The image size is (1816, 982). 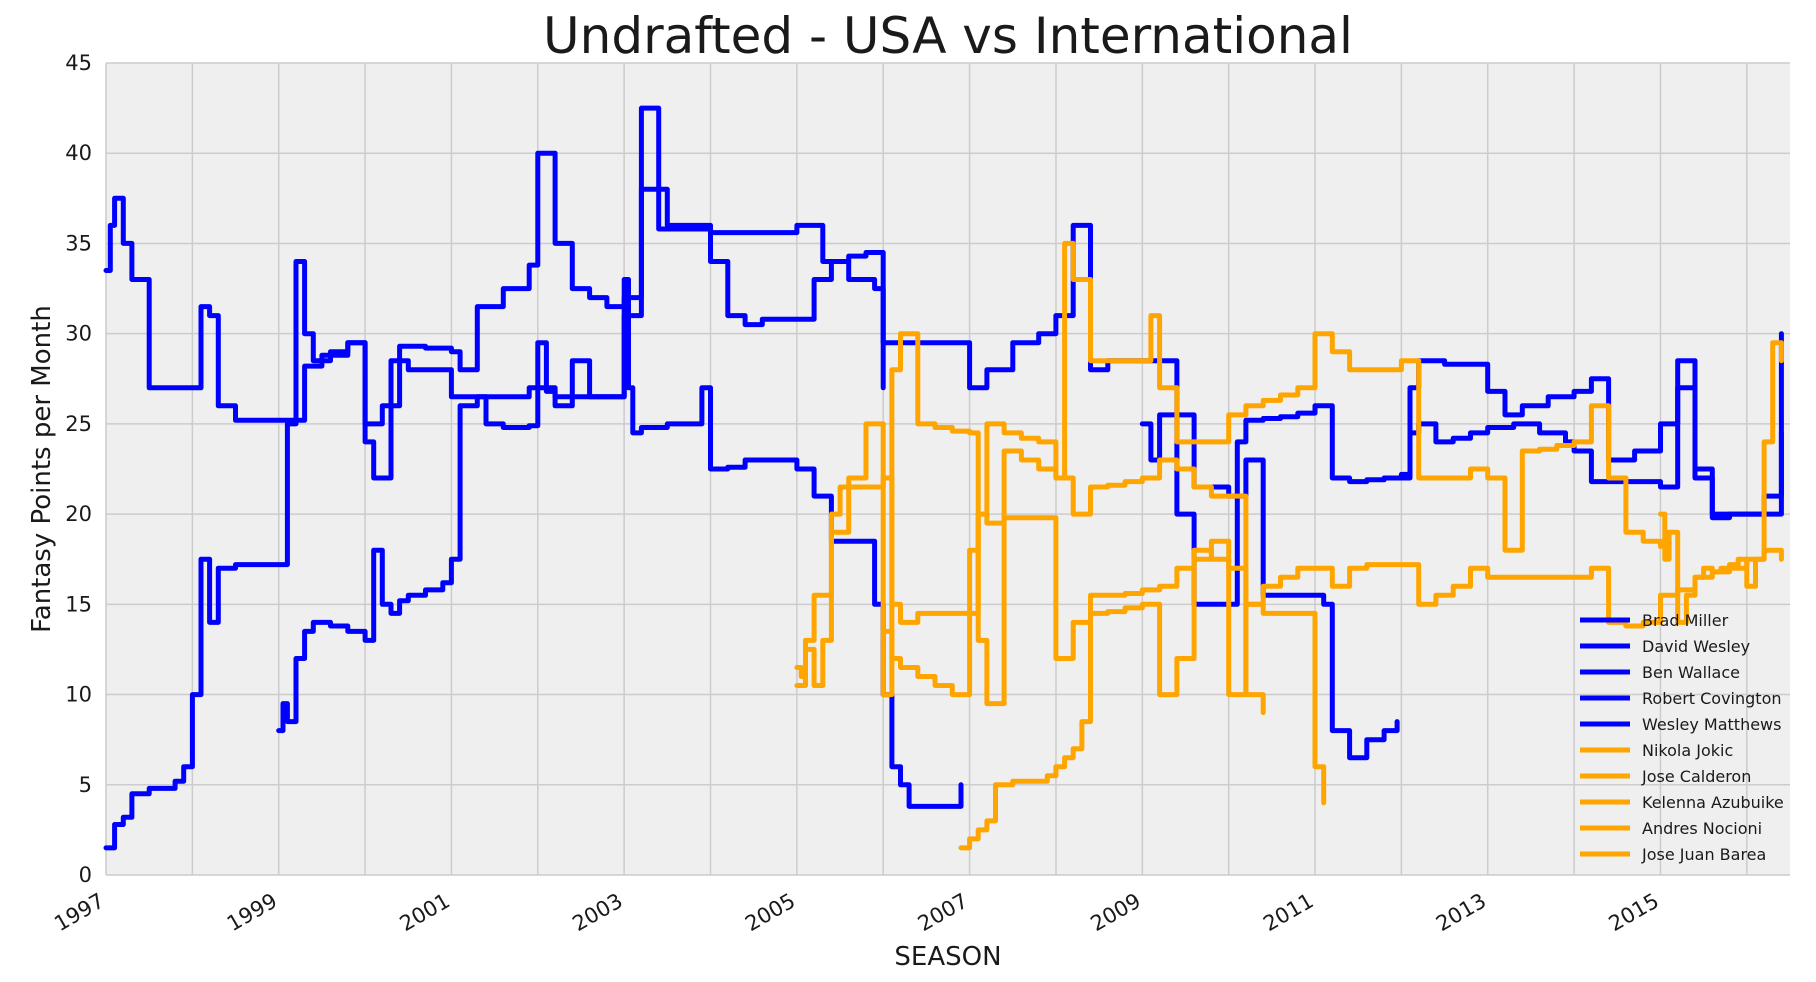 I want to click on legend-label: Andres Nocioni, so click(x=1702, y=828).